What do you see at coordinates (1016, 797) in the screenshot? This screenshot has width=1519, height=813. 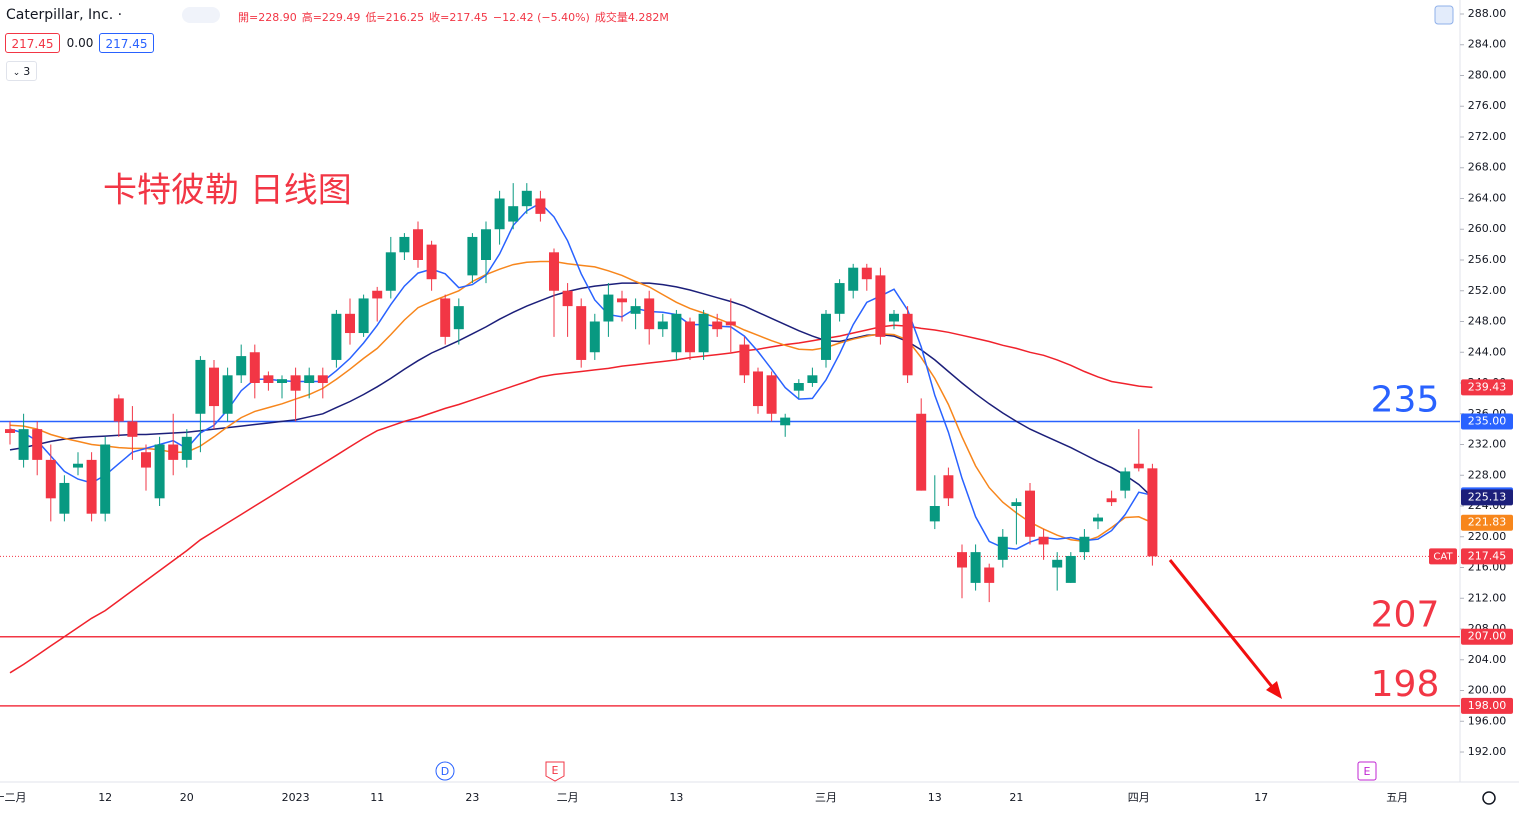 I see `x-tick-label: 21` at bounding box center [1016, 797].